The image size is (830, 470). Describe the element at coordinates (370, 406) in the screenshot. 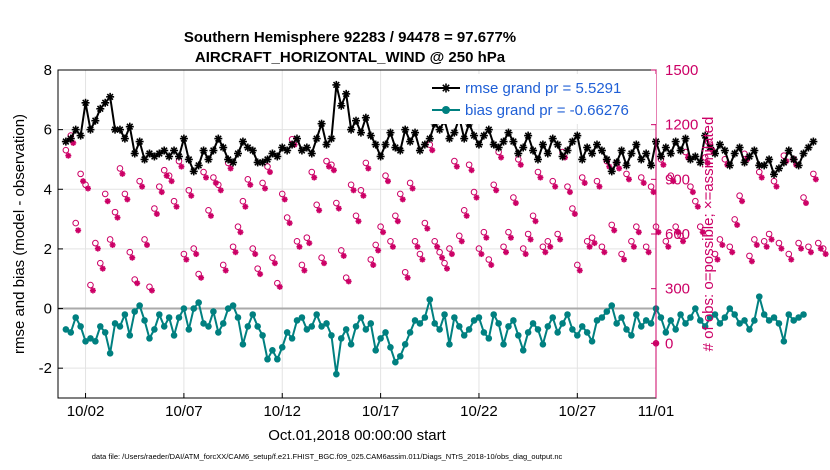

I see `x-axis: 10/02 10/07 10/12 10/17 10/22 10/27 11/01` at that location.